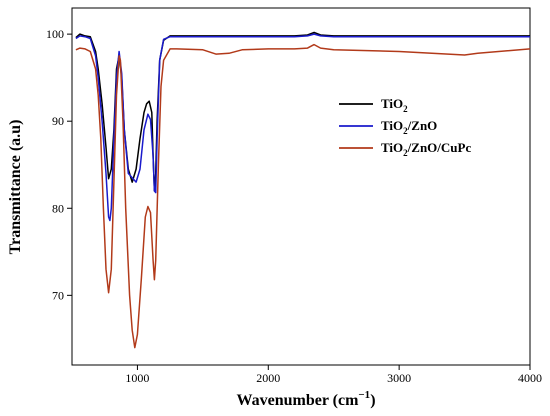  Describe the element at coordinates (364, 395) in the screenshot. I see `x-axis-label-exponent: −1` at that location.